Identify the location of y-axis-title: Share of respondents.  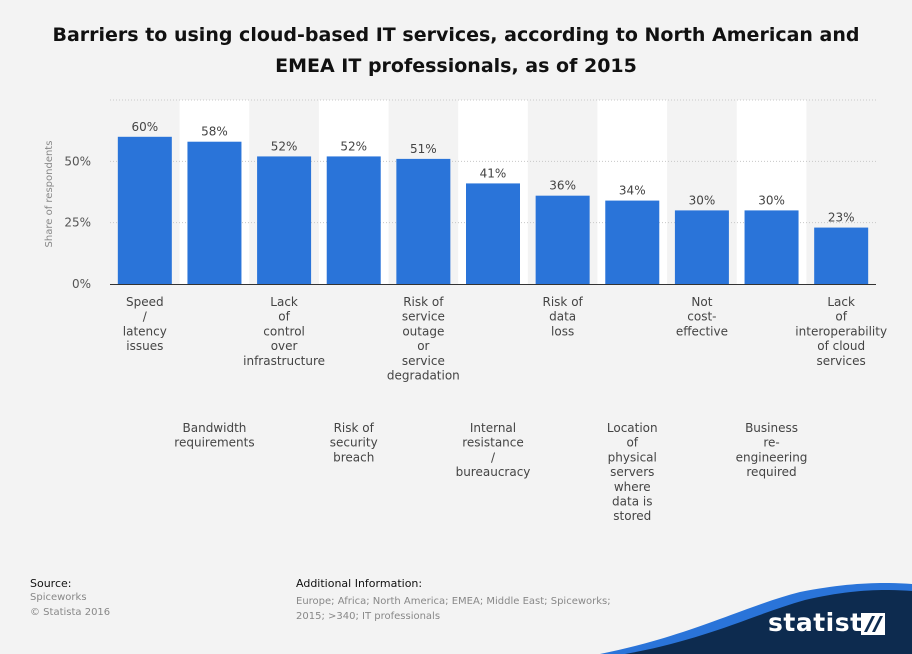
(49, 194).